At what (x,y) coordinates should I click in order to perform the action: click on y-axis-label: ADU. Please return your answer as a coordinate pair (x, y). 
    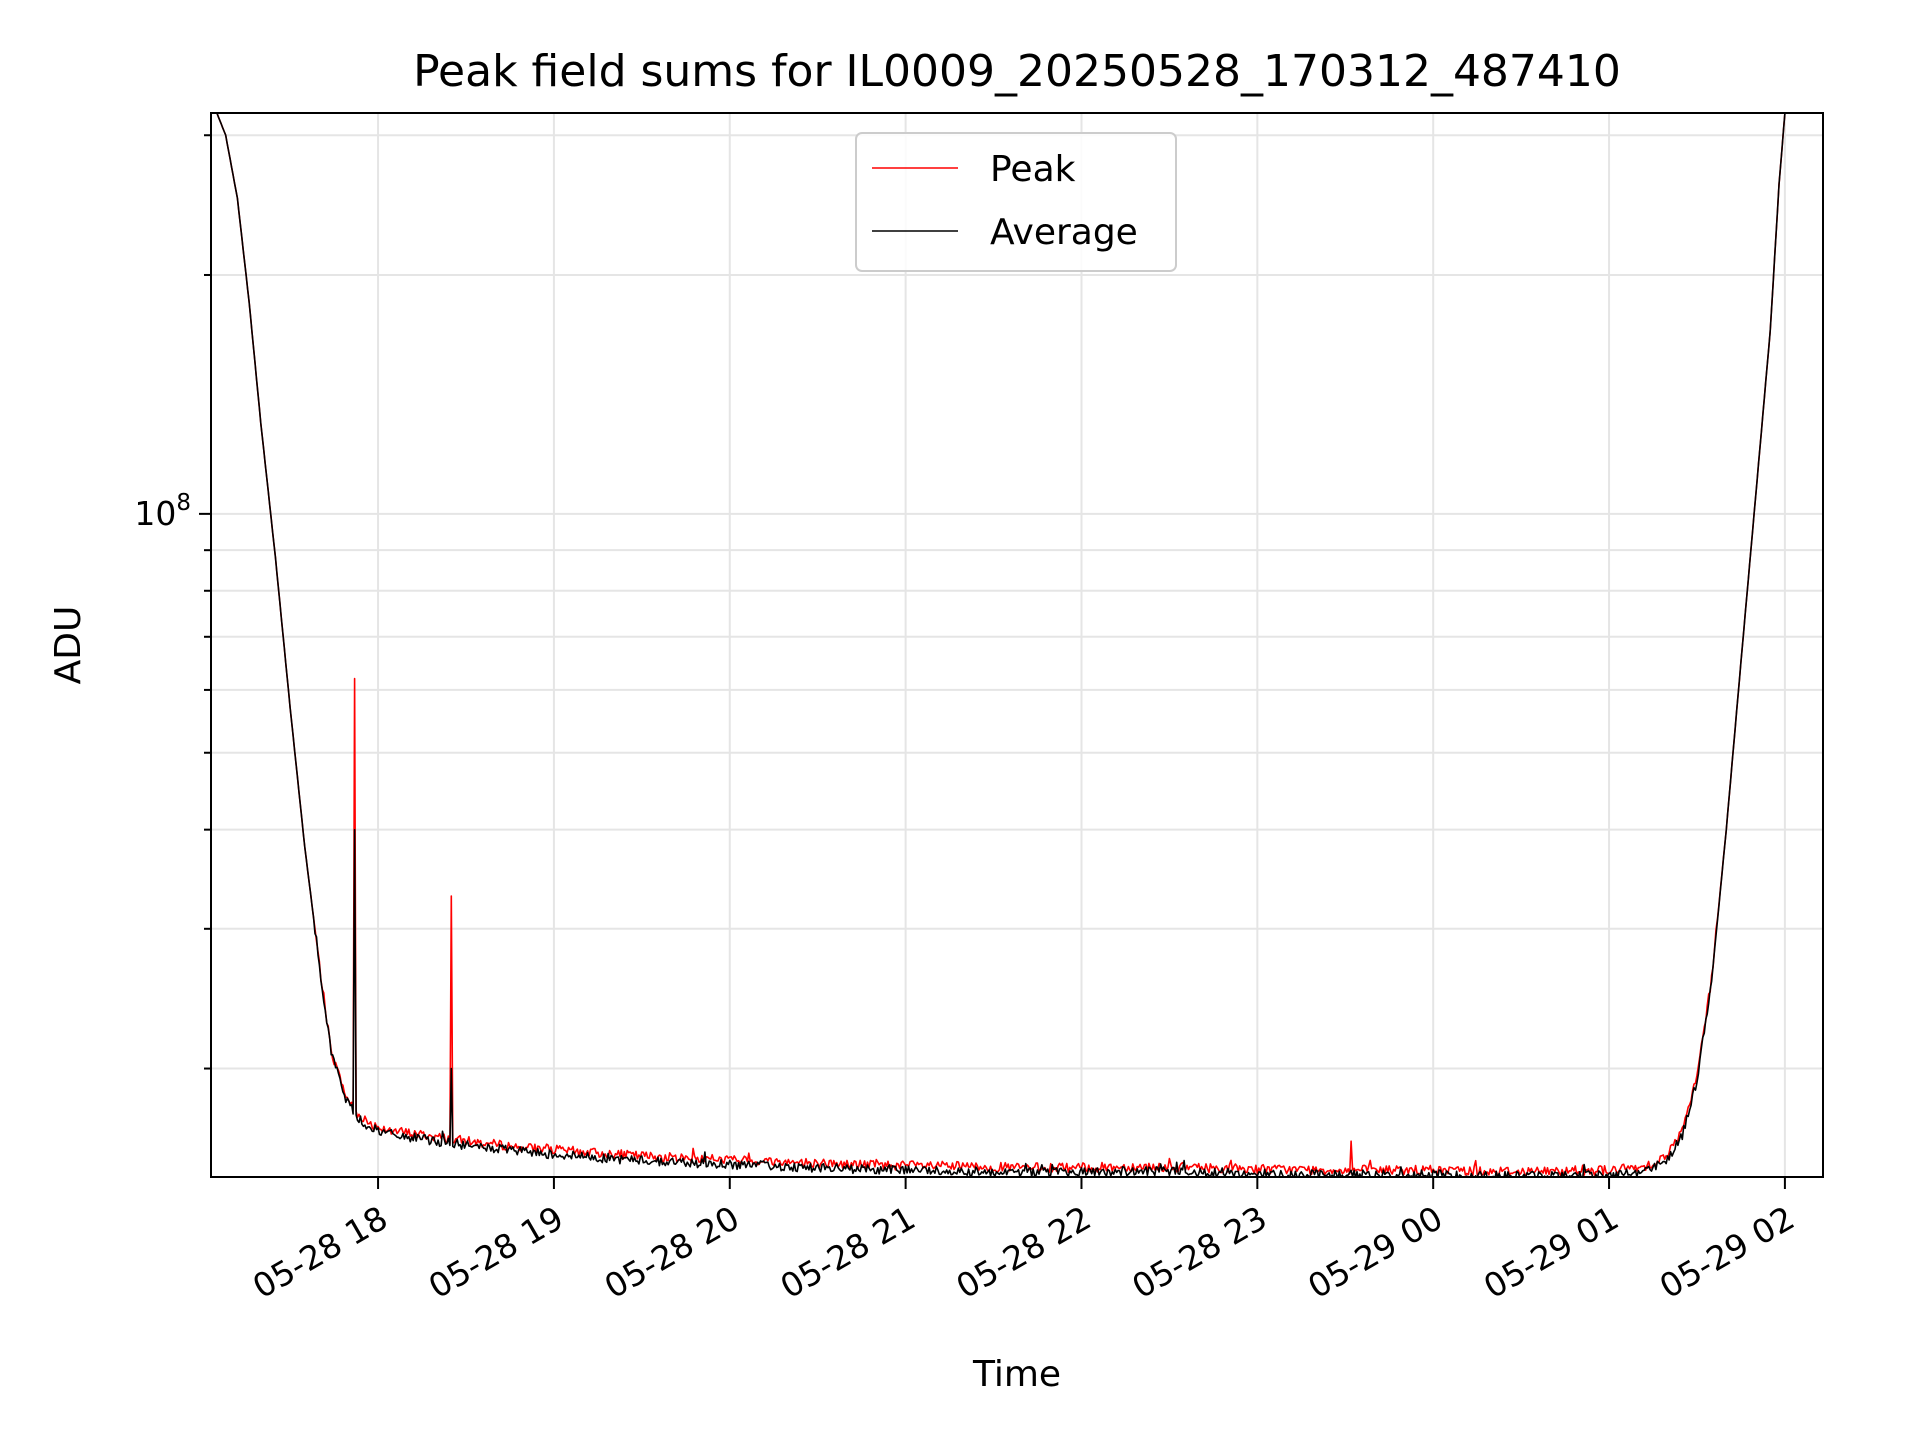
    Looking at the image, I should click on (68, 645).